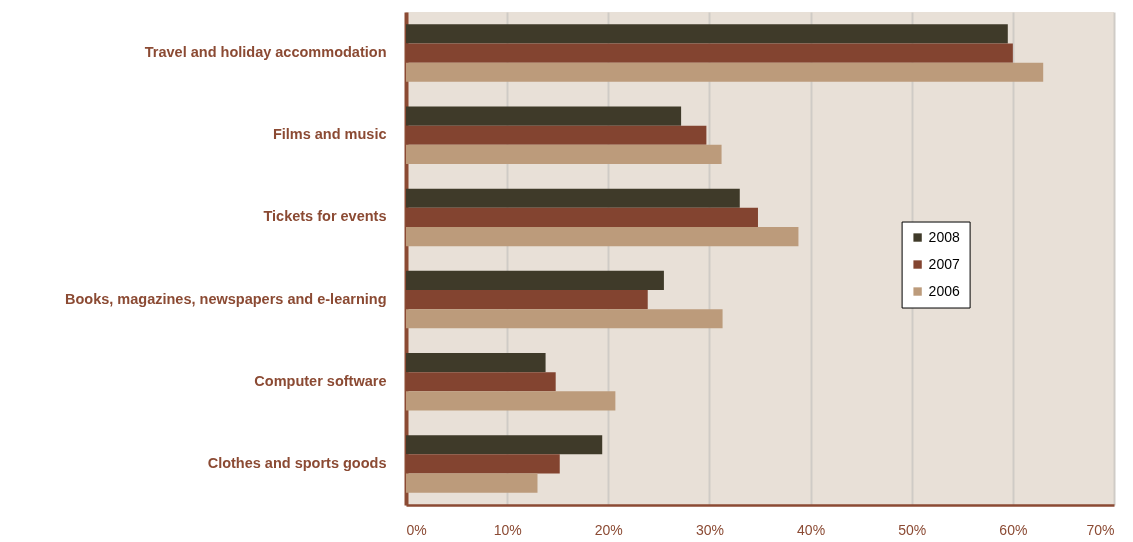 This screenshot has height=542, width=1133. What do you see at coordinates (325, 216) in the screenshot?
I see `y-tick-label: Tickets for events` at bounding box center [325, 216].